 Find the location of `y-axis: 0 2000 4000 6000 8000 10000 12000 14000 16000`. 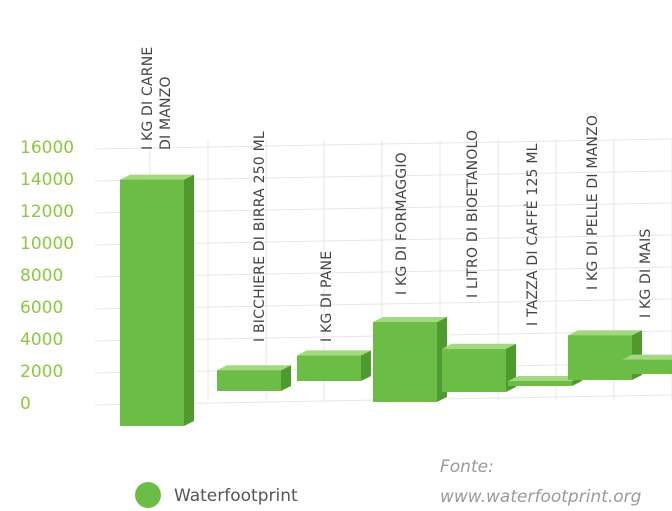

y-axis: 0 2000 4000 6000 8000 10000 12000 14000 16000 is located at coordinates (47, 276).